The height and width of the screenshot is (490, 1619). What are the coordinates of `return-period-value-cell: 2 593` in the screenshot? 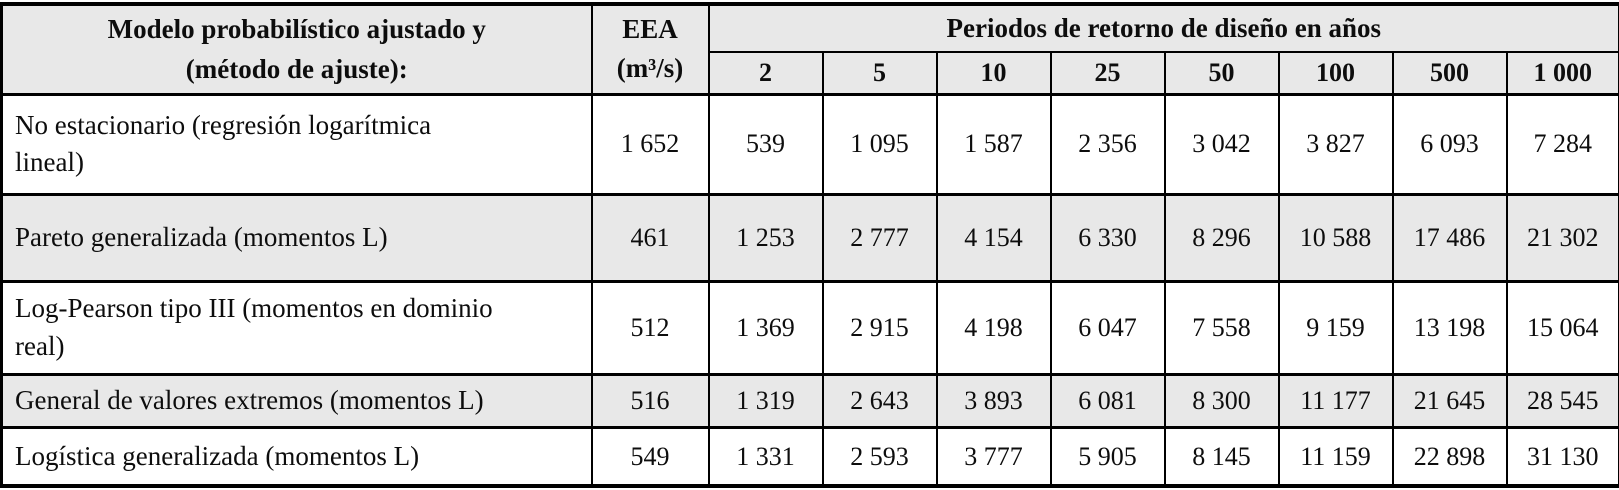 It's located at (879, 457).